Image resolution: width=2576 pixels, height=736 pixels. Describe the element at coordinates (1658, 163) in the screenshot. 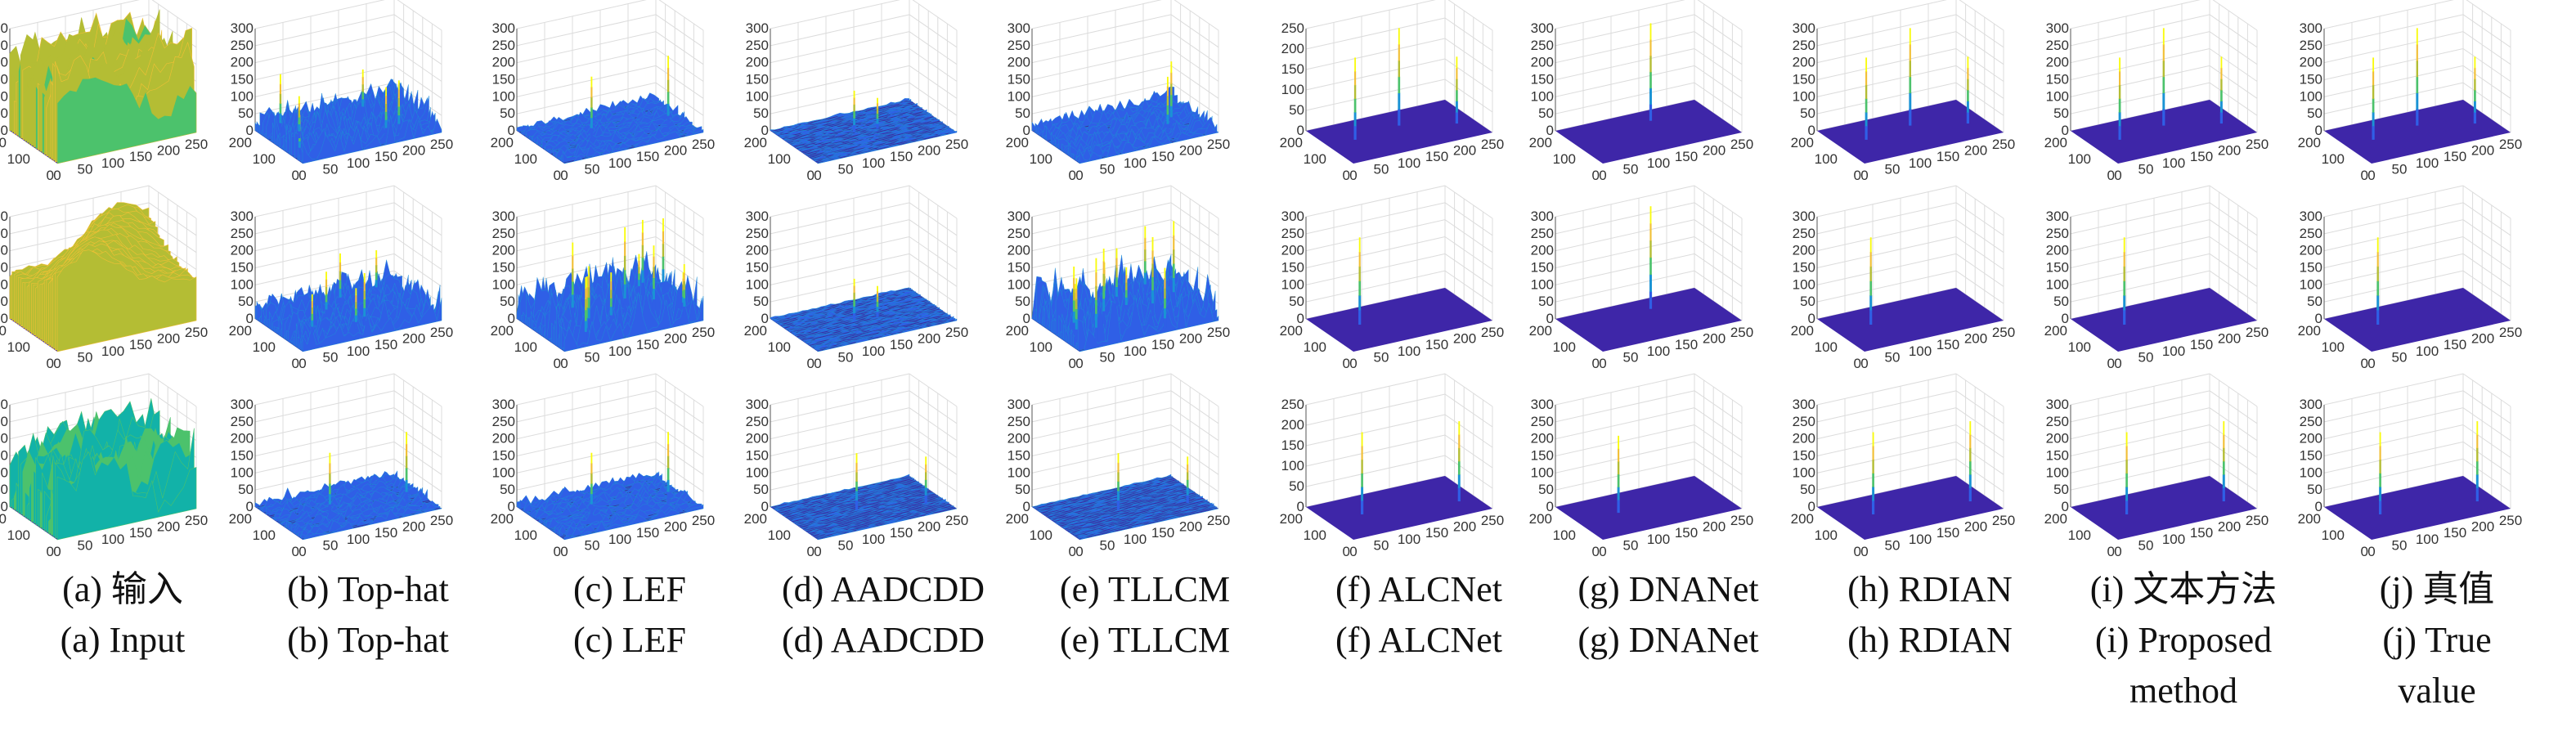

I see `x-tick-label: 100` at that location.